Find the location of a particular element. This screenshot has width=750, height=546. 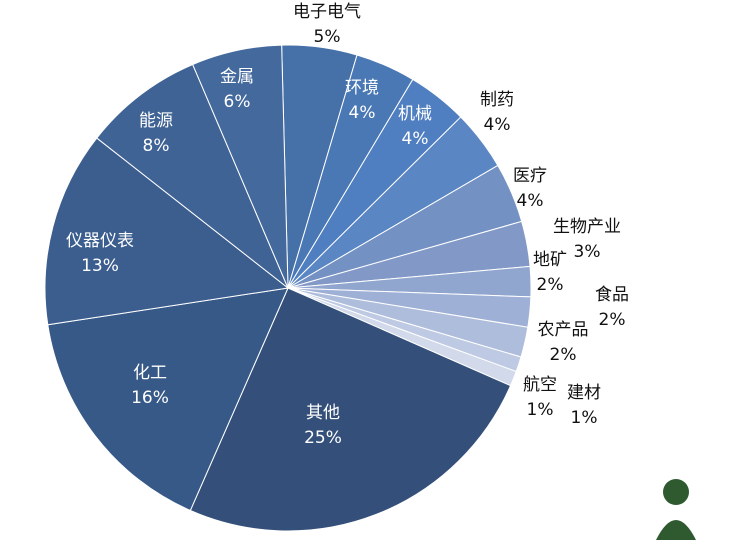

slice-label: 建材 is located at coordinates (584, 393).